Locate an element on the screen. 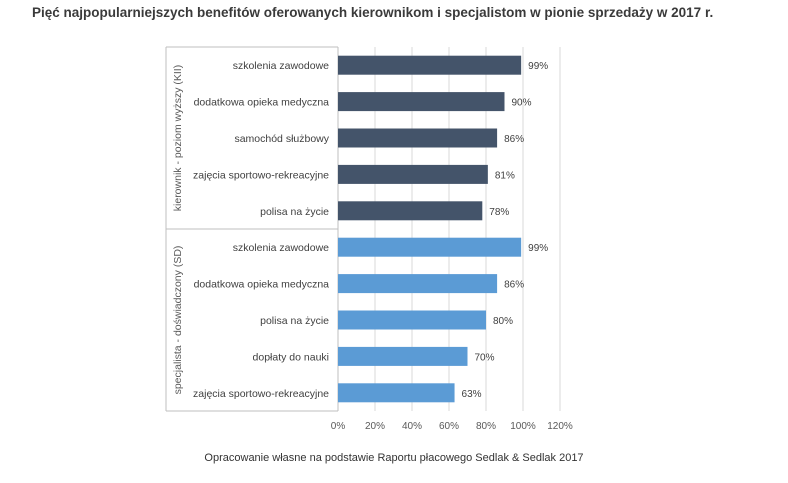 The height and width of the screenshot is (483, 788). data-label: 81% is located at coordinates (505, 175).